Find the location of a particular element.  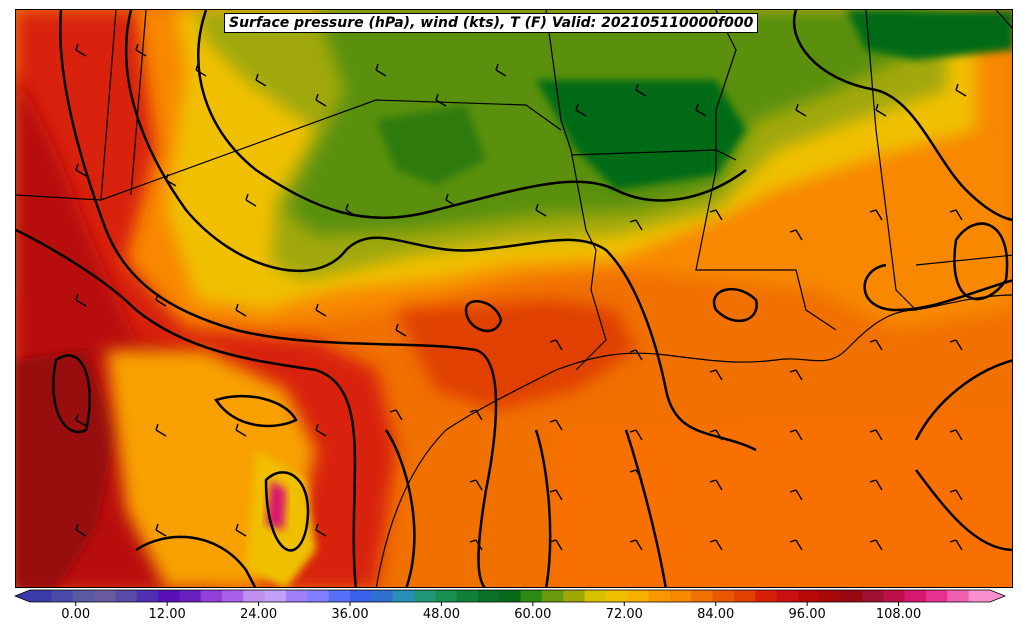

colorbar-tick-label: 36.00 is located at coordinates (350, 614).